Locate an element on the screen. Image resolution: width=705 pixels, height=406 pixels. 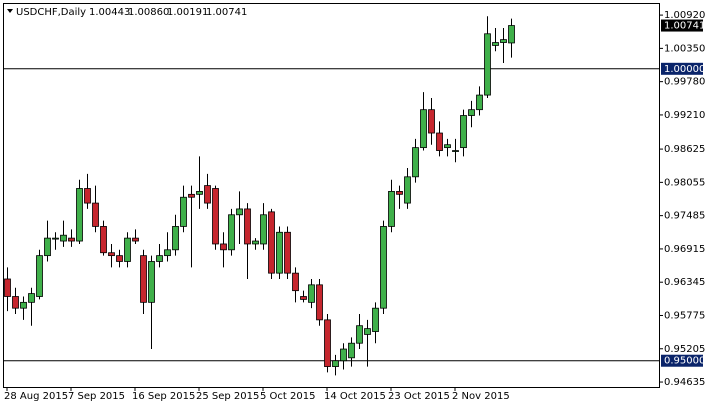
x-tick-label: 14 Oct 2015 is located at coordinates (355, 396).